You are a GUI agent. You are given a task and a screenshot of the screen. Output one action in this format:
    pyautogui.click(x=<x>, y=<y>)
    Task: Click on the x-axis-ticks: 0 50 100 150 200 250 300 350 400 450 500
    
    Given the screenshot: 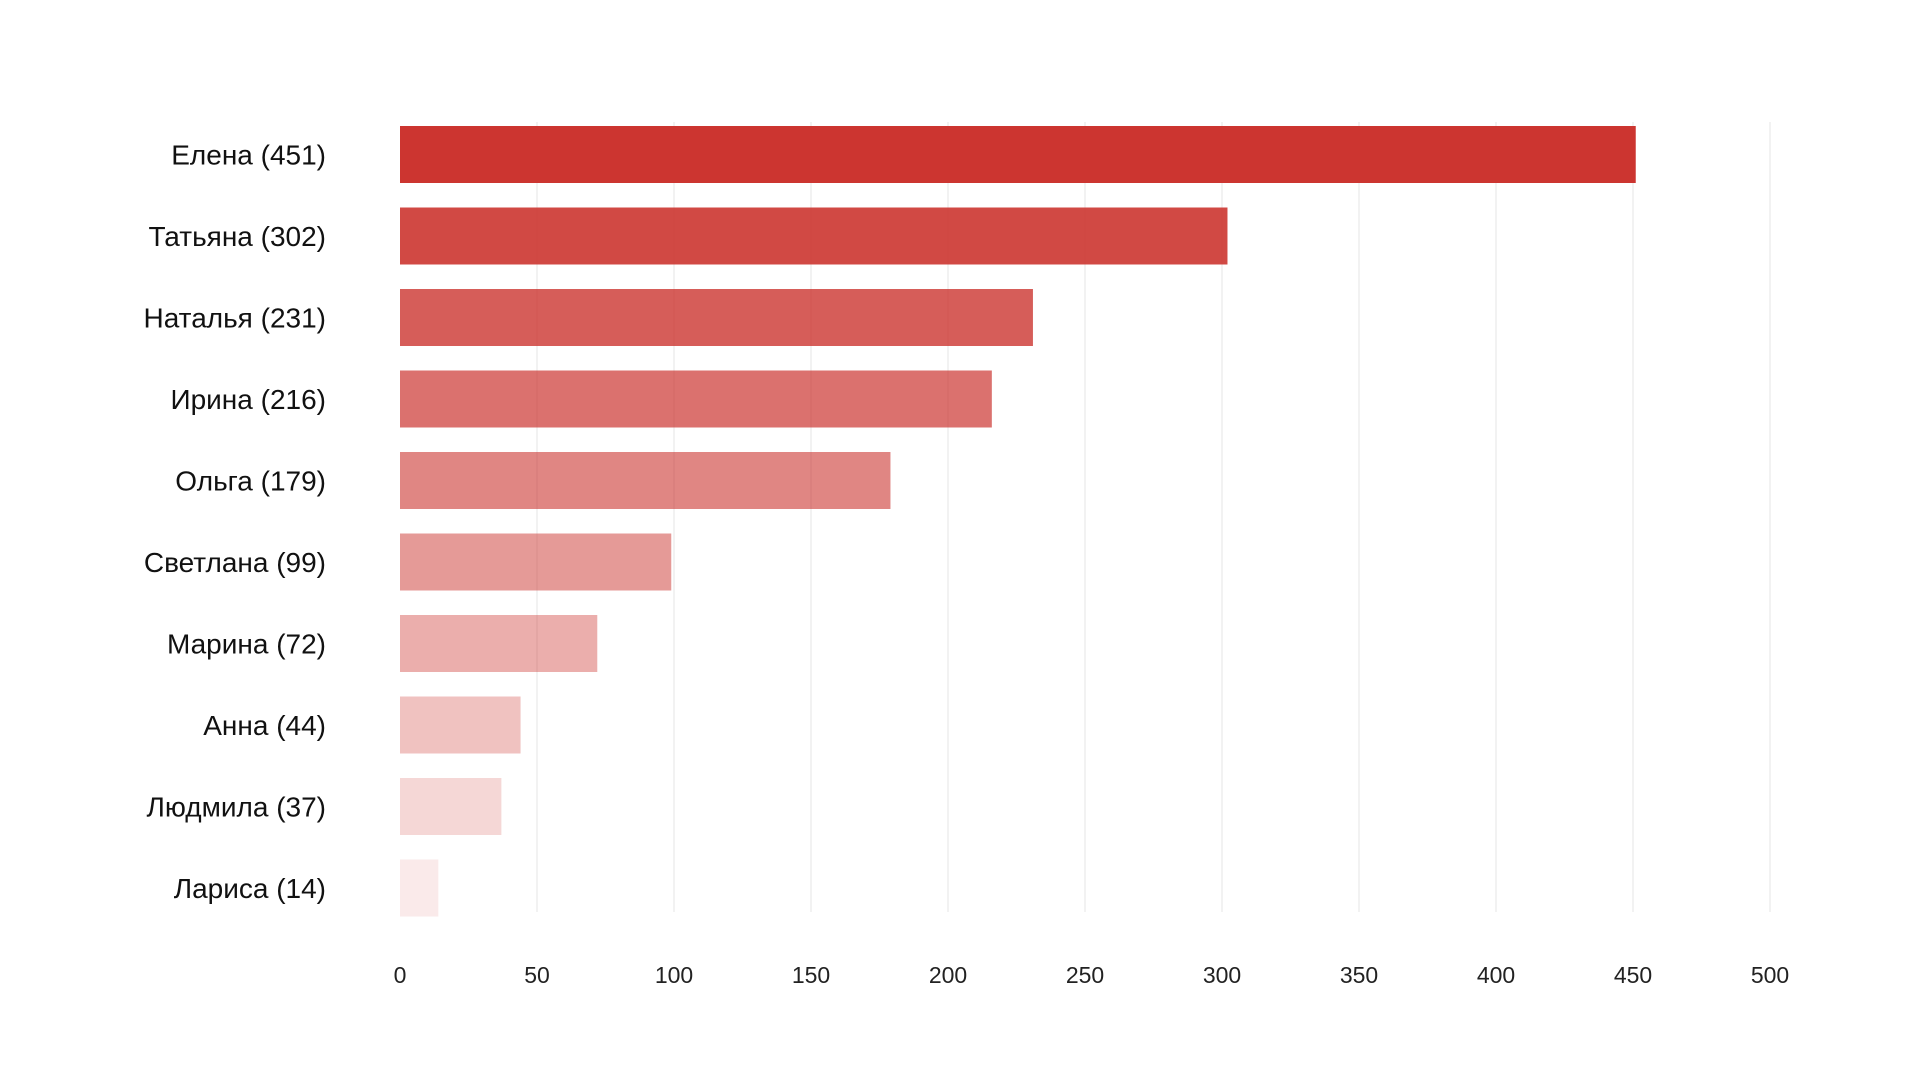 What is the action you would take?
    pyautogui.click(x=1092, y=975)
    